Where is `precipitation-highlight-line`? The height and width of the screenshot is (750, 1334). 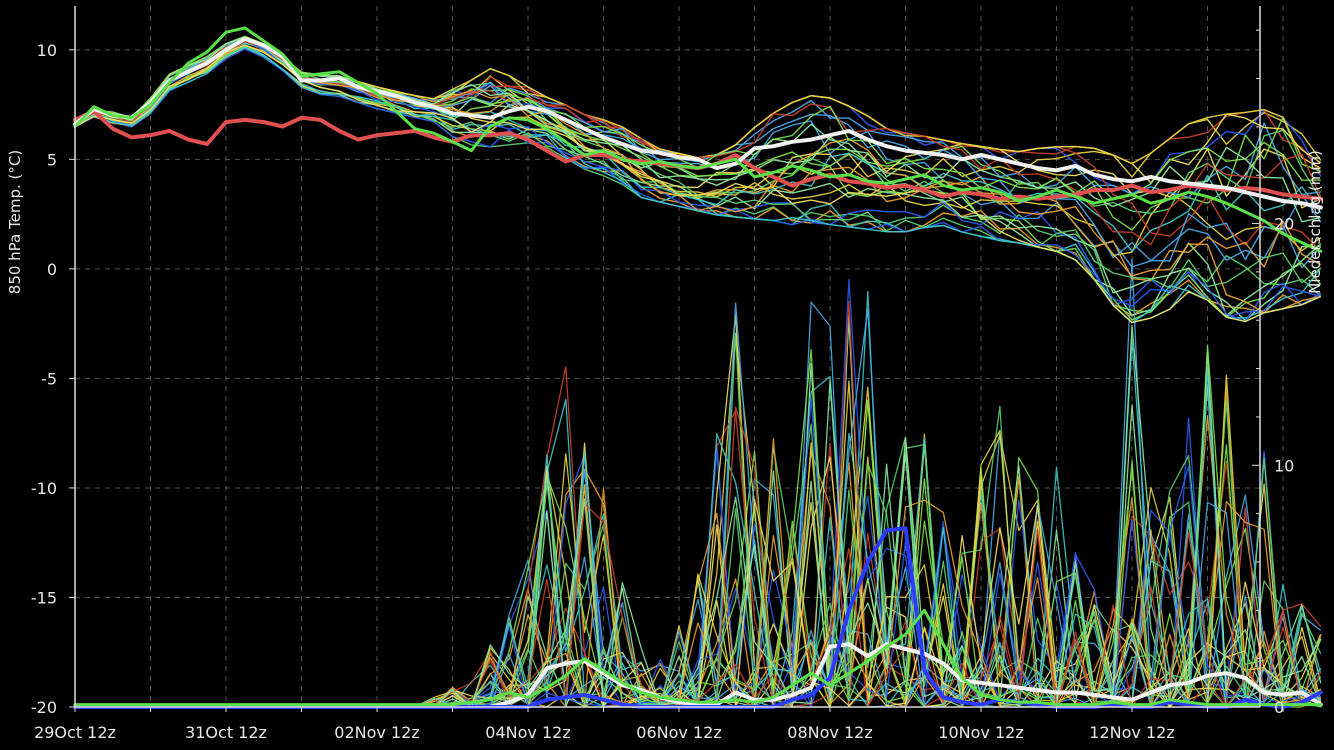
precipitation-highlight-line is located at coordinates (698, 657).